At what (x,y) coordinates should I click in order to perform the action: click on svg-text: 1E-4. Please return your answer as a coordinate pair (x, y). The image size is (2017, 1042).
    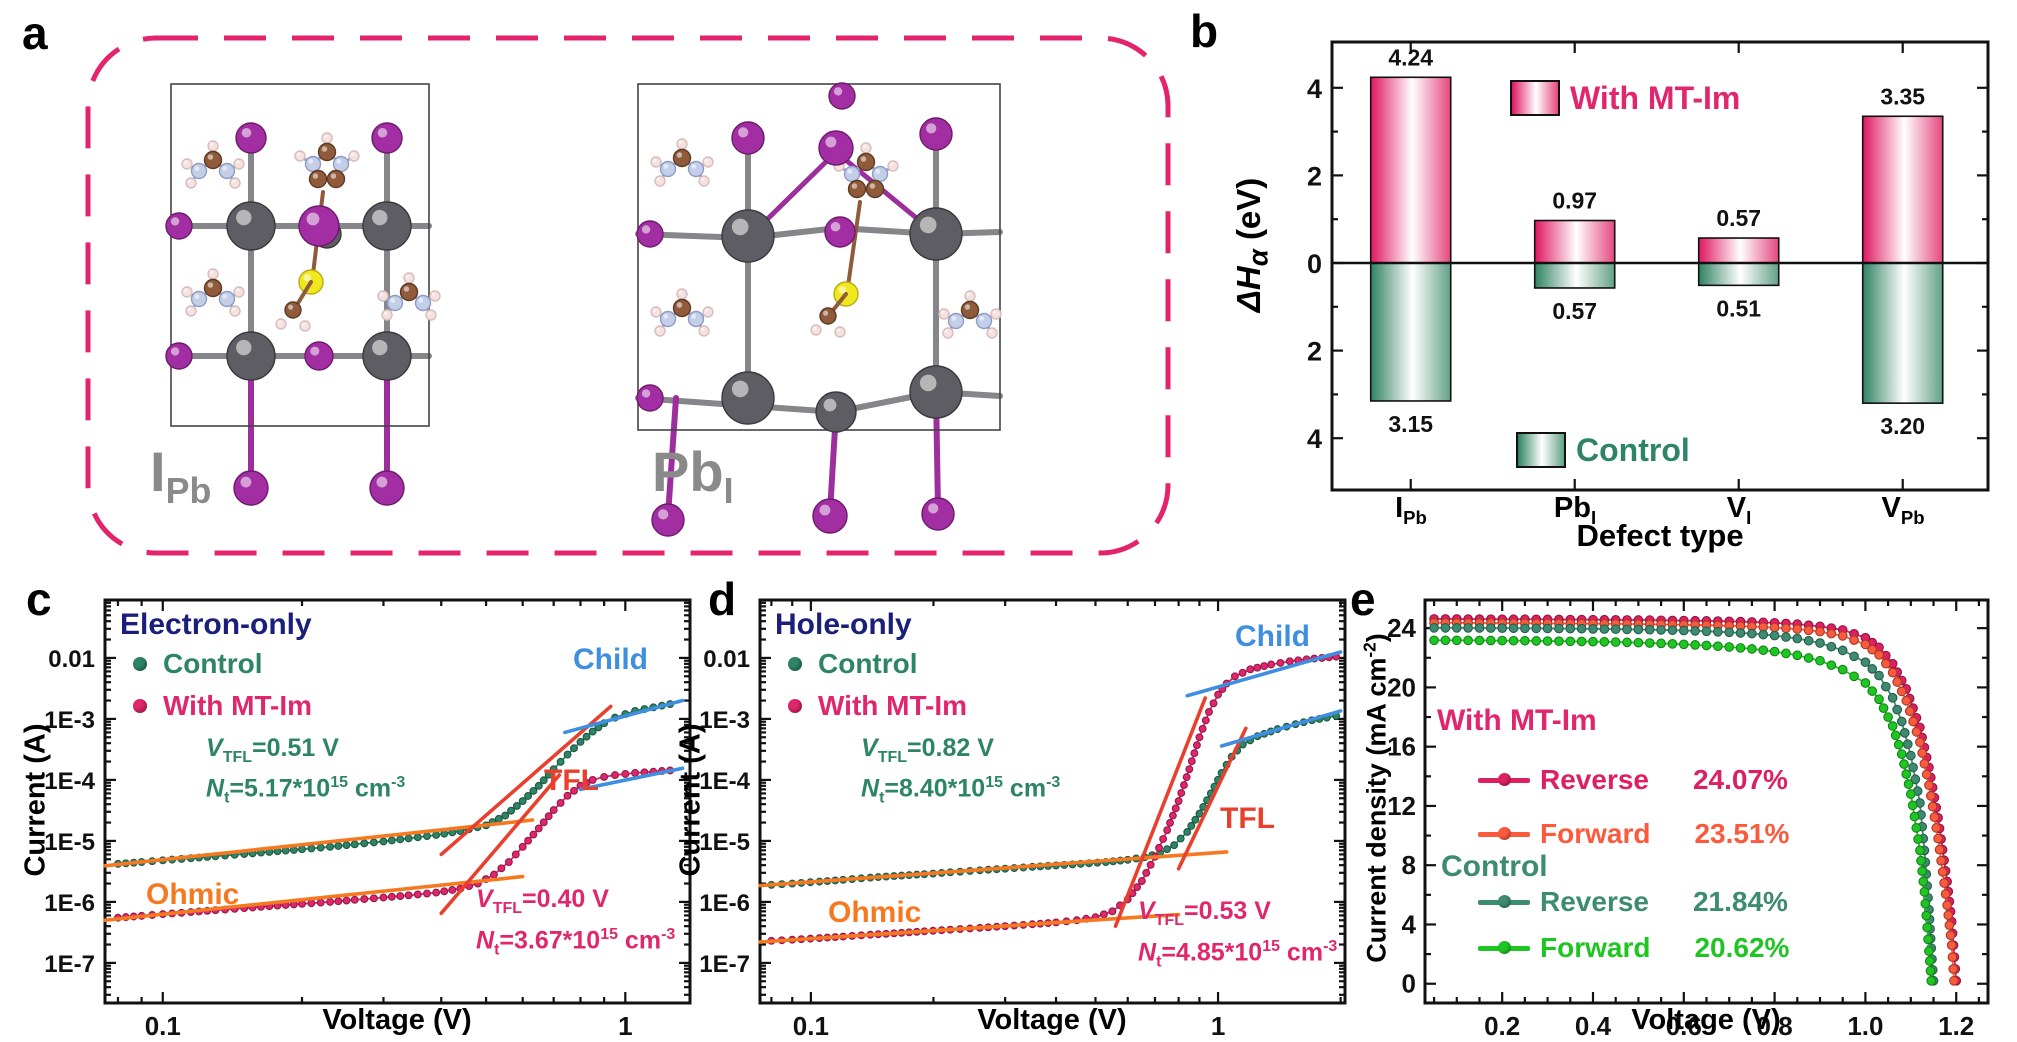
    Looking at the image, I should click on (69, 781).